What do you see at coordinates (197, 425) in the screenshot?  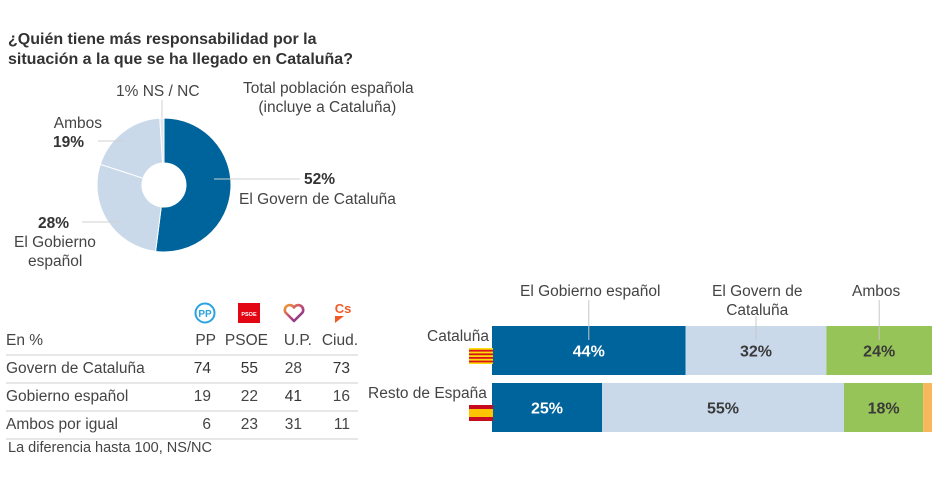 I see `cell-value: 6` at bounding box center [197, 425].